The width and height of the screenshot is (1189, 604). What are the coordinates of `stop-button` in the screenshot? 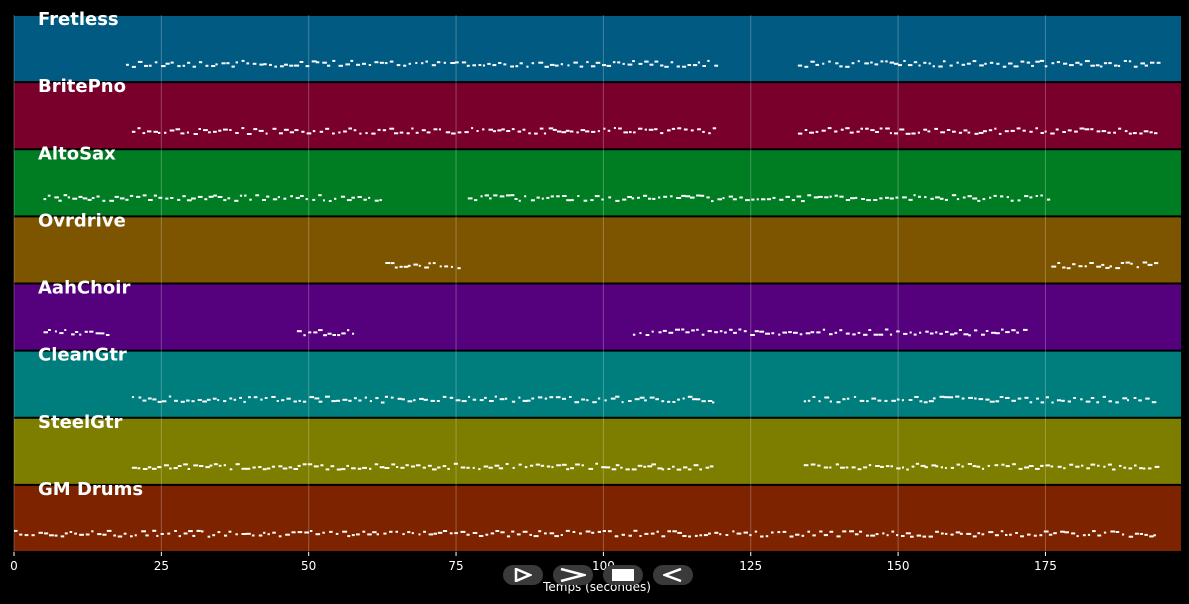 It's located at (623, 575).